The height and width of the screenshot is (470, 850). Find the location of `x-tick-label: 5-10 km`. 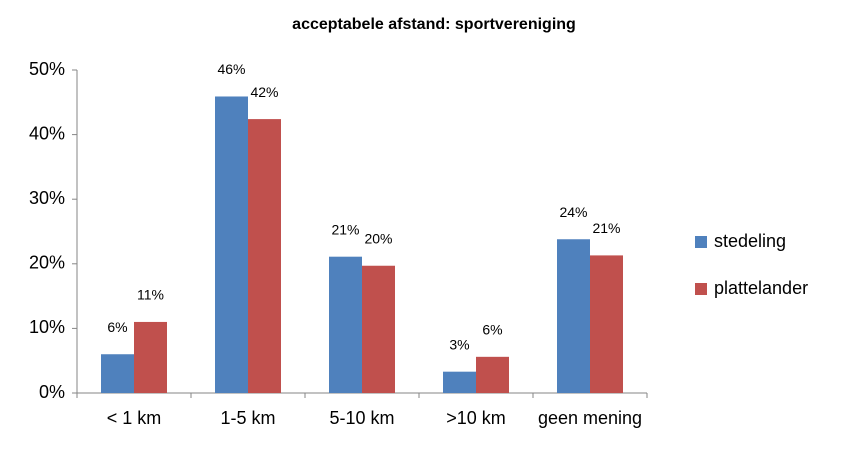

x-tick-label: 5-10 km is located at coordinates (362, 418).